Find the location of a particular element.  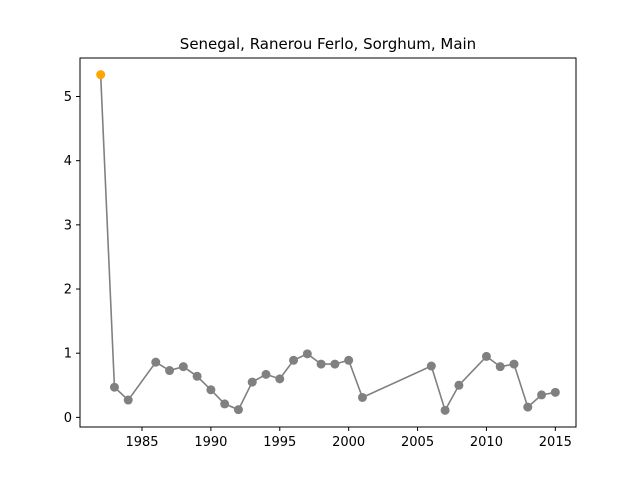

chart-title: Senegal, Ranerou Ferlo, Sorghum, Main is located at coordinates (328, 44).